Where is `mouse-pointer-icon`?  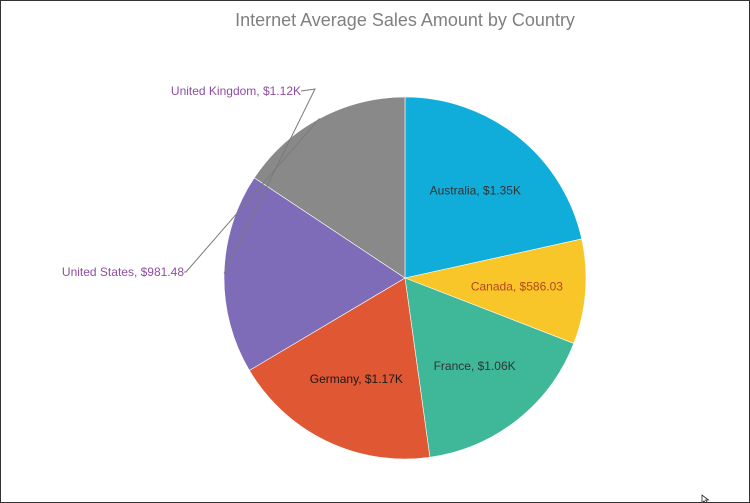
mouse-pointer-icon is located at coordinates (705, 498).